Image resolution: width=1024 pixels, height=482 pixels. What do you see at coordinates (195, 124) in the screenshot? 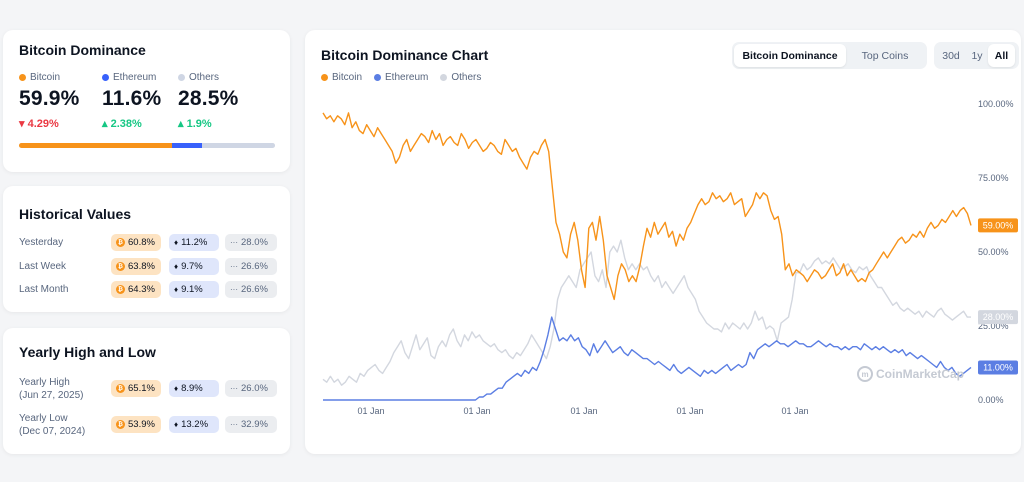
I see `dominance-change: ▴ 1.9%` at bounding box center [195, 124].